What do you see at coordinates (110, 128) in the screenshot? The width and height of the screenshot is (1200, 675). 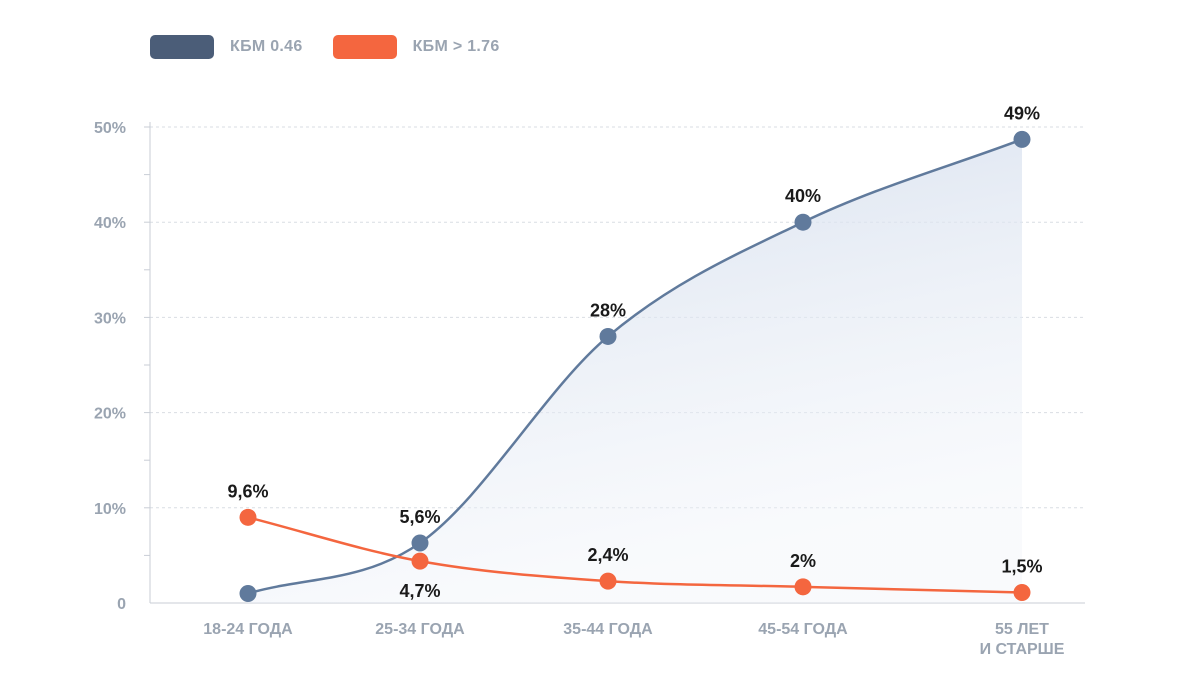 I see `y-tick-label: 50%` at bounding box center [110, 128].